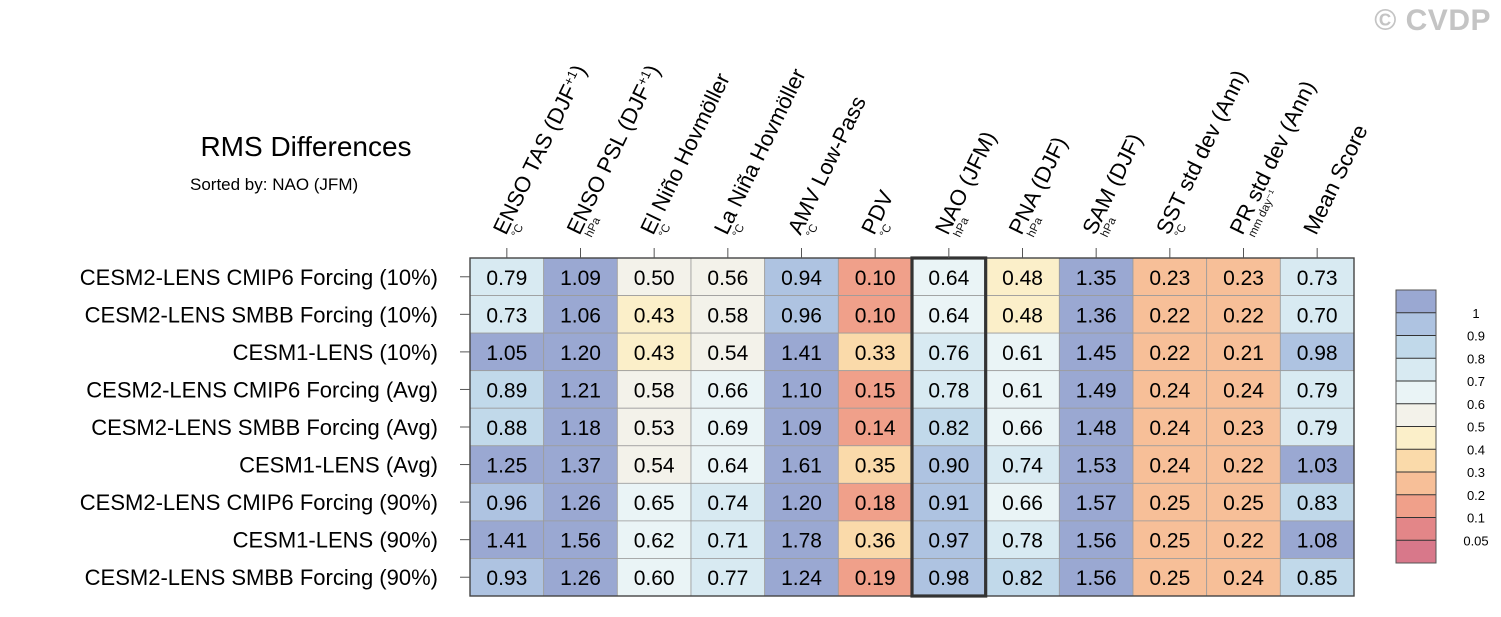 The height and width of the screenshot is (617, 1501). I want to click on cell-value-label: 0.88, so click(506, 428).